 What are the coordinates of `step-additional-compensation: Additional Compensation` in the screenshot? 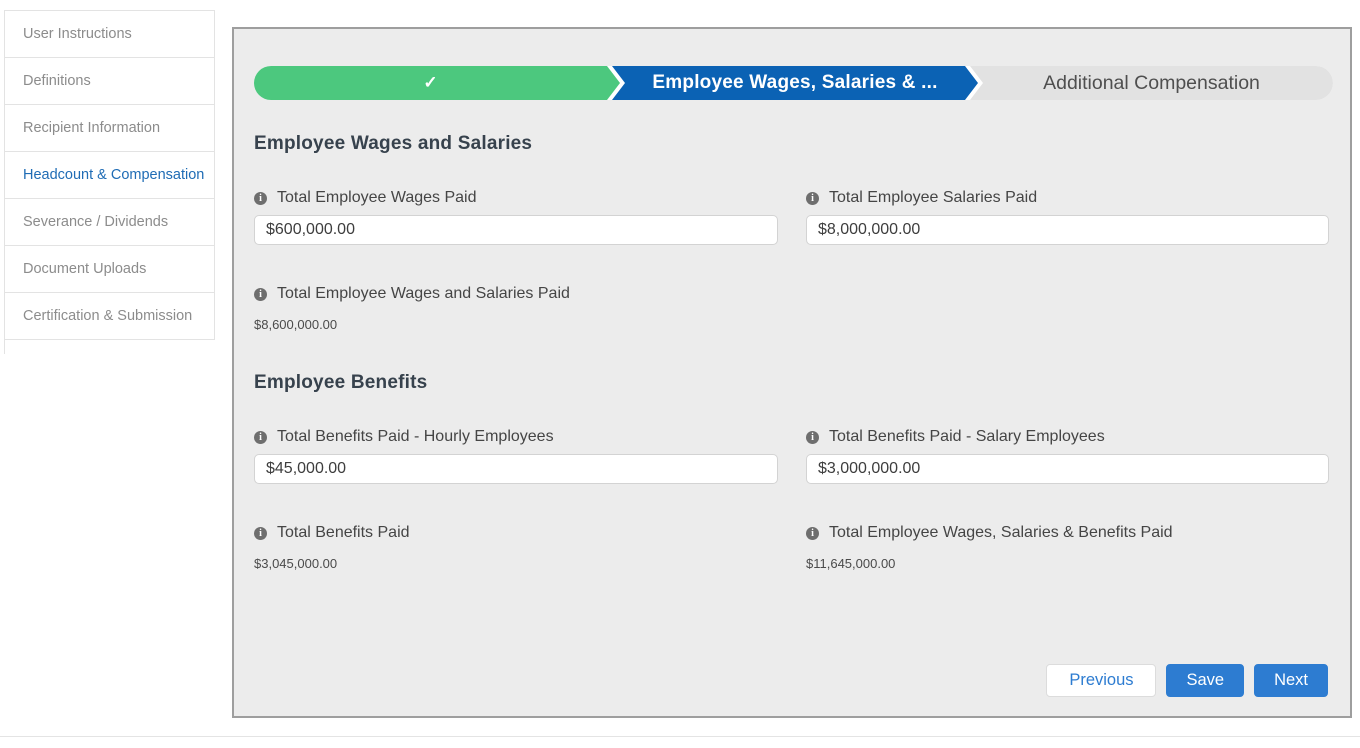 It's located at (1151, 83).